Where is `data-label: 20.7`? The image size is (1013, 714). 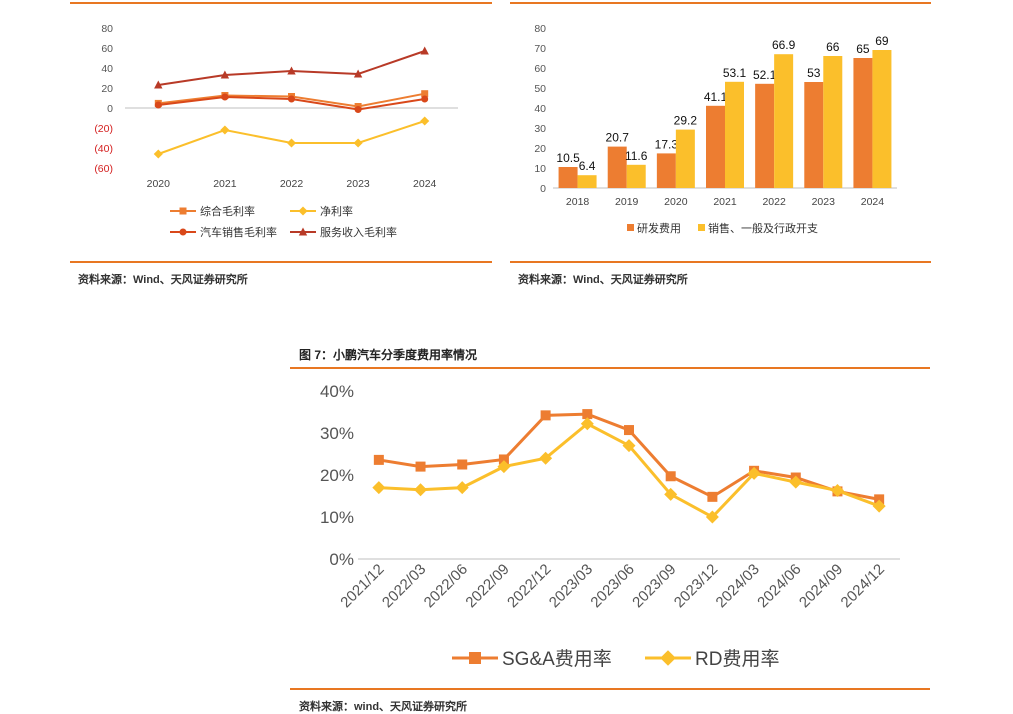 data-label: 20.7 is located at coordinates (618, 138).